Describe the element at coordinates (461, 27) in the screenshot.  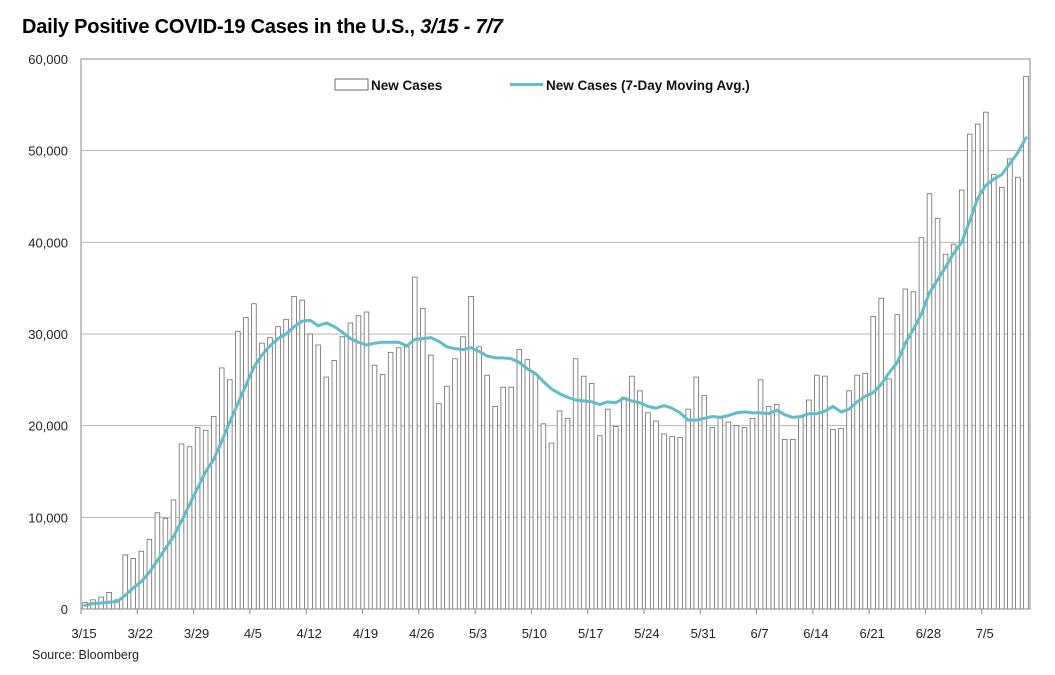
I see `chart-title-dates: 3/15 - 7/7` at that location.